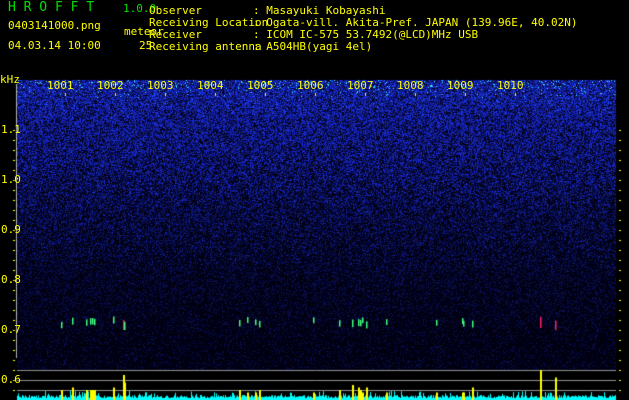 This screenshot has height=400, width=629. Describe the element at coordinates (510, 85) in the screenshot. I see `x-tick-label: 1010` at that location.